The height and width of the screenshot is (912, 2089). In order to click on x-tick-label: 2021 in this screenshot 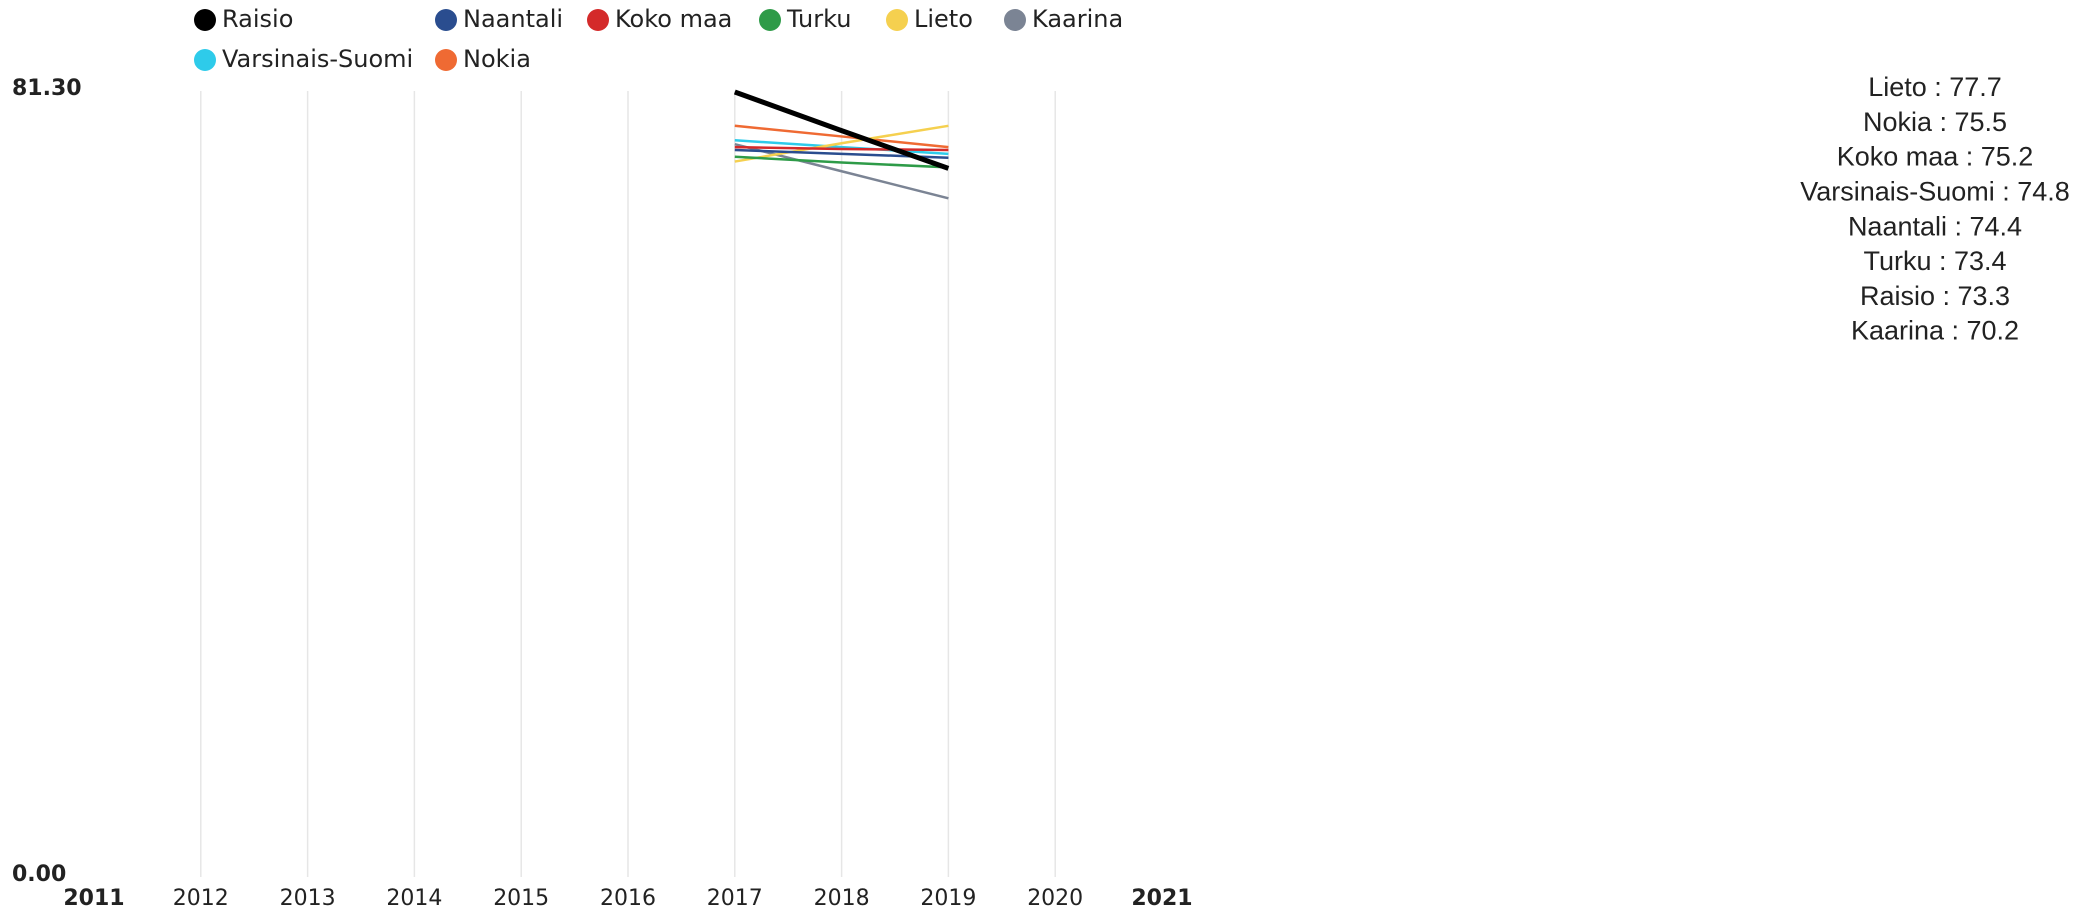, I will do `click(1161, 898)`.